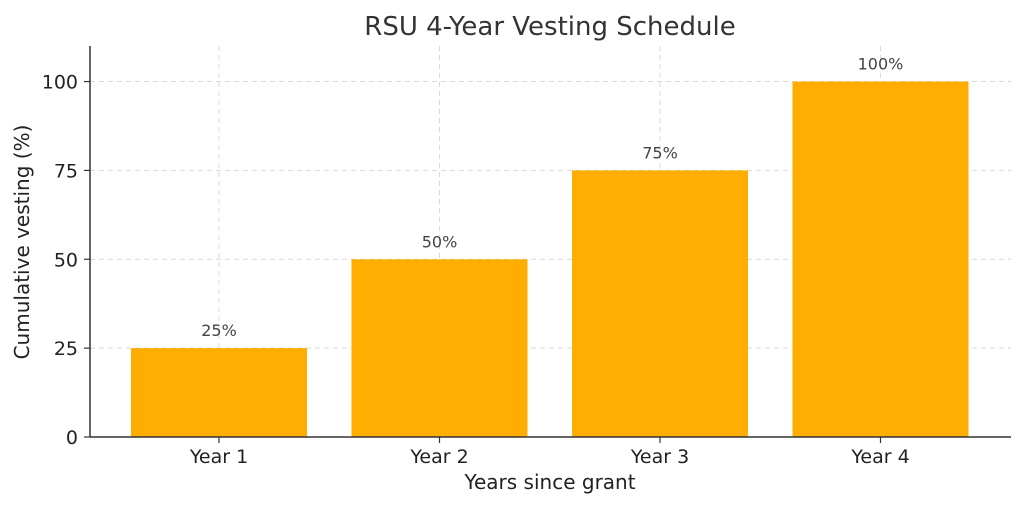  Describe the element at coordinates (881, 64) in the screenshot. I see `bar-data-label: 100%` at that location.